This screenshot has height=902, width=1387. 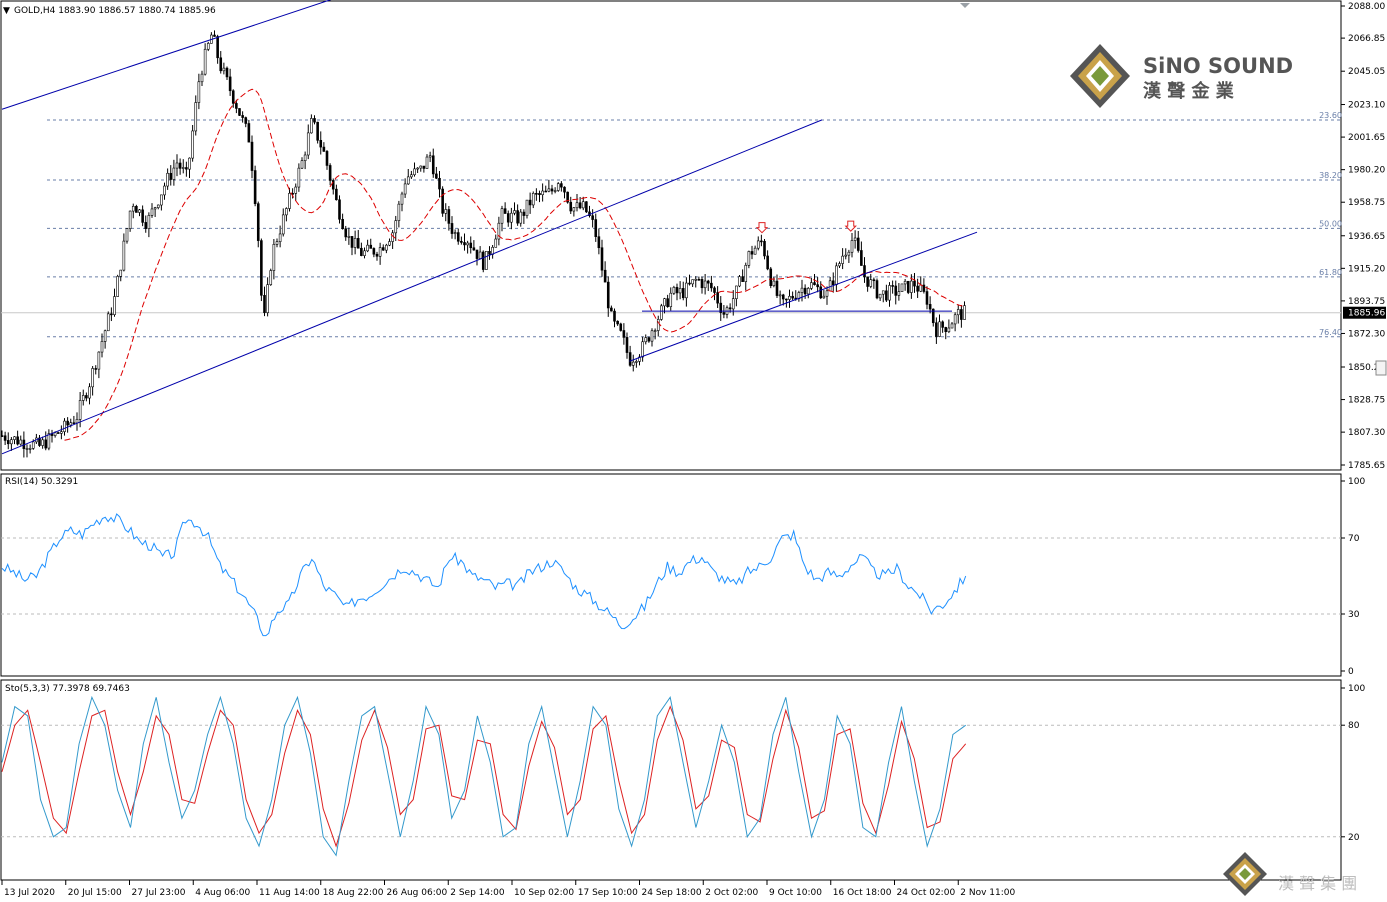 I want to click on price-tick-label: 1893.75, so click(x=1366, y=302).